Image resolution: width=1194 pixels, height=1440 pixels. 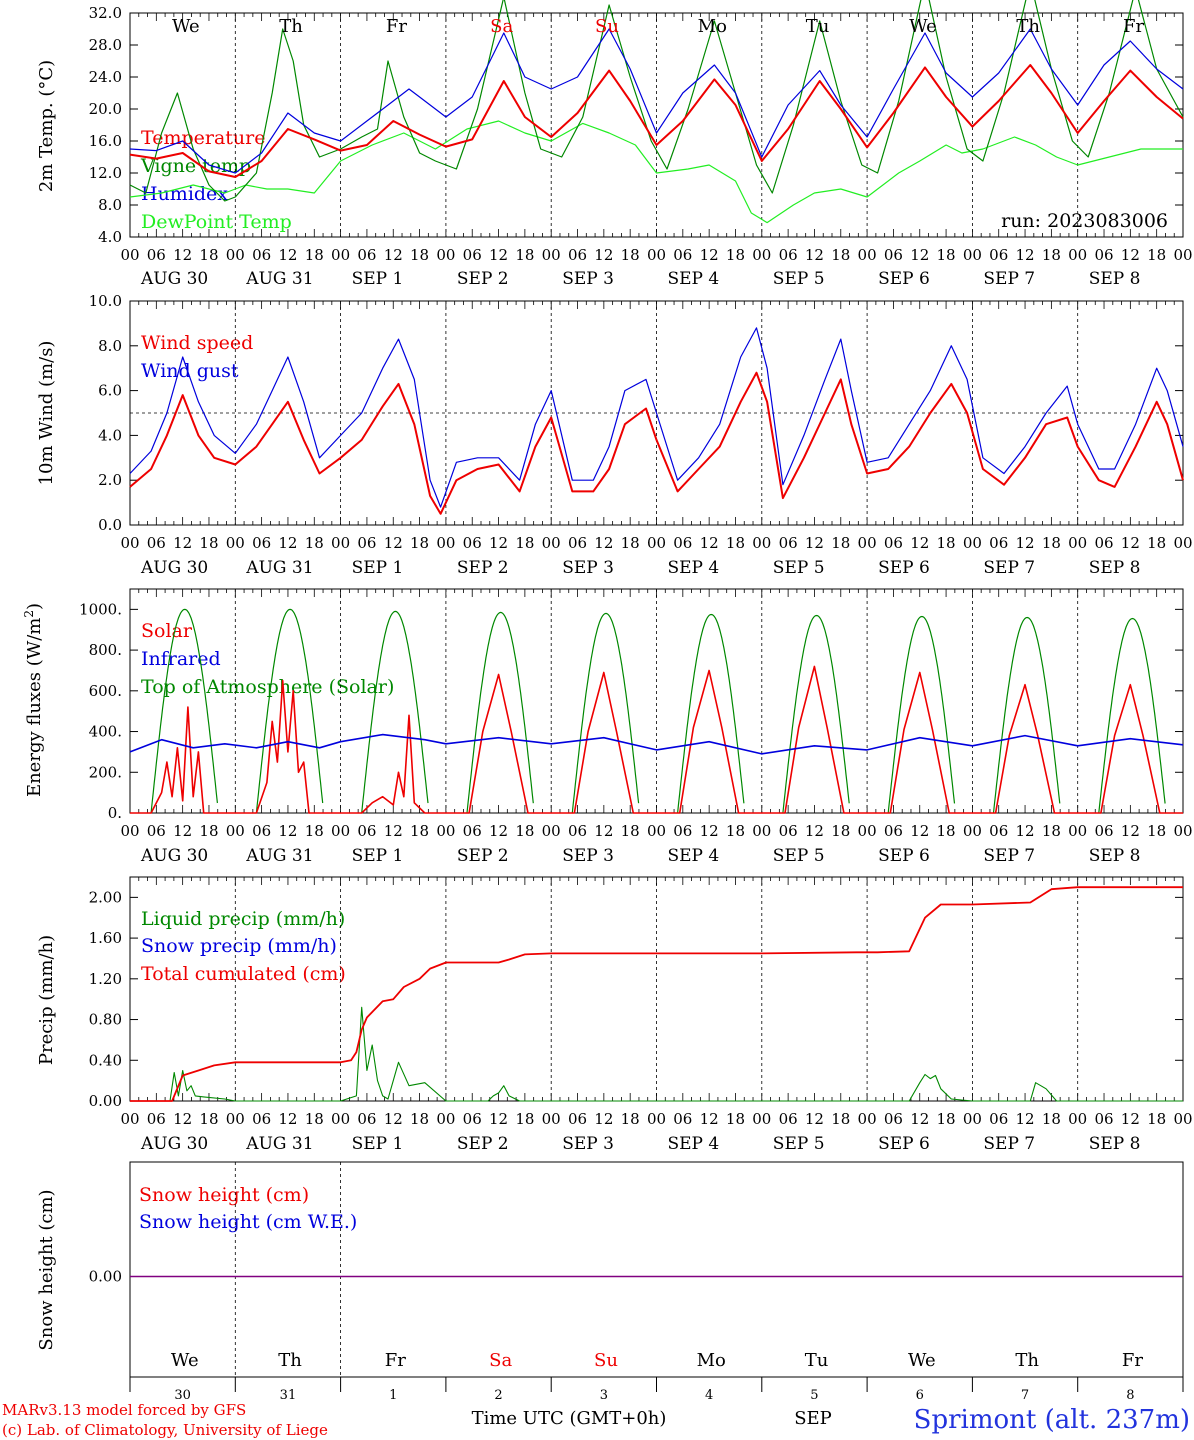 What do you see at coordinates (182, 1395) in the screenshot?
I see `bottom-day-number: 30` at bounding box center [182, 1395].